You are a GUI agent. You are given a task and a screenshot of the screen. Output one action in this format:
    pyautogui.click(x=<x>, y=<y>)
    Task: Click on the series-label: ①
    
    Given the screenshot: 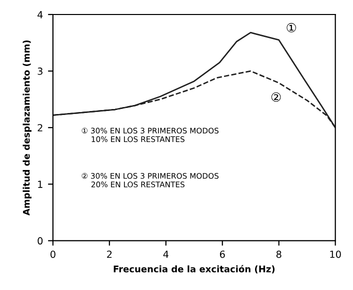 What is the action you would take?
    pyautogui.click(x=291, y=27)
    